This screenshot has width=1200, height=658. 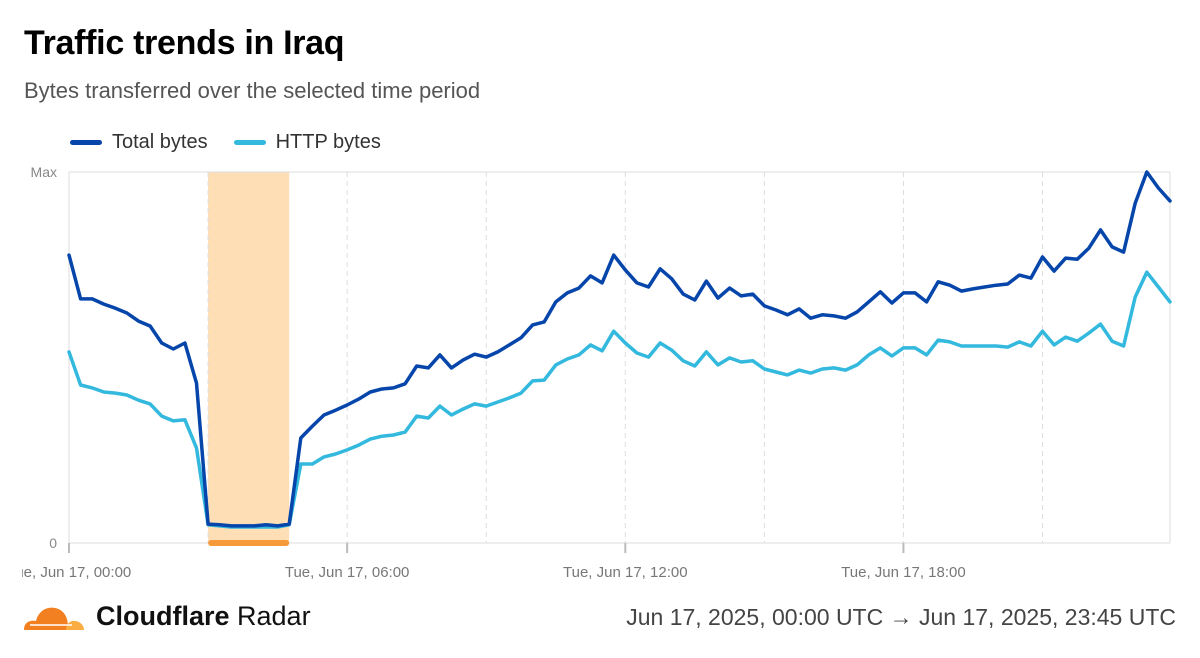 What do you see at coordinates (184, 43) in the screenshot?
I see `page-title: Traffic trends in Iraq` at bounding box center [184, 43].